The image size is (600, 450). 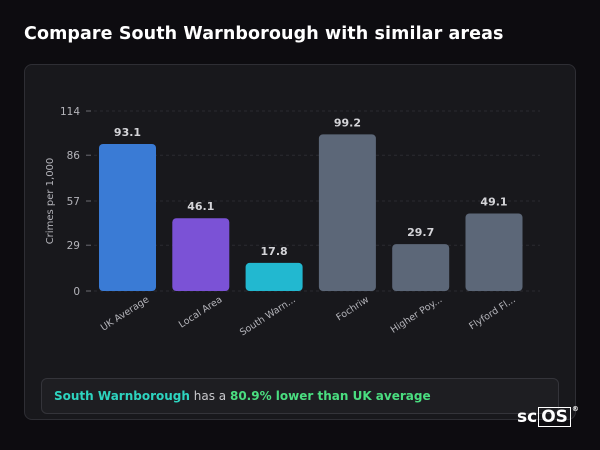 I want to click on logo-registered-mark: ®, so click(x=575, y=409).